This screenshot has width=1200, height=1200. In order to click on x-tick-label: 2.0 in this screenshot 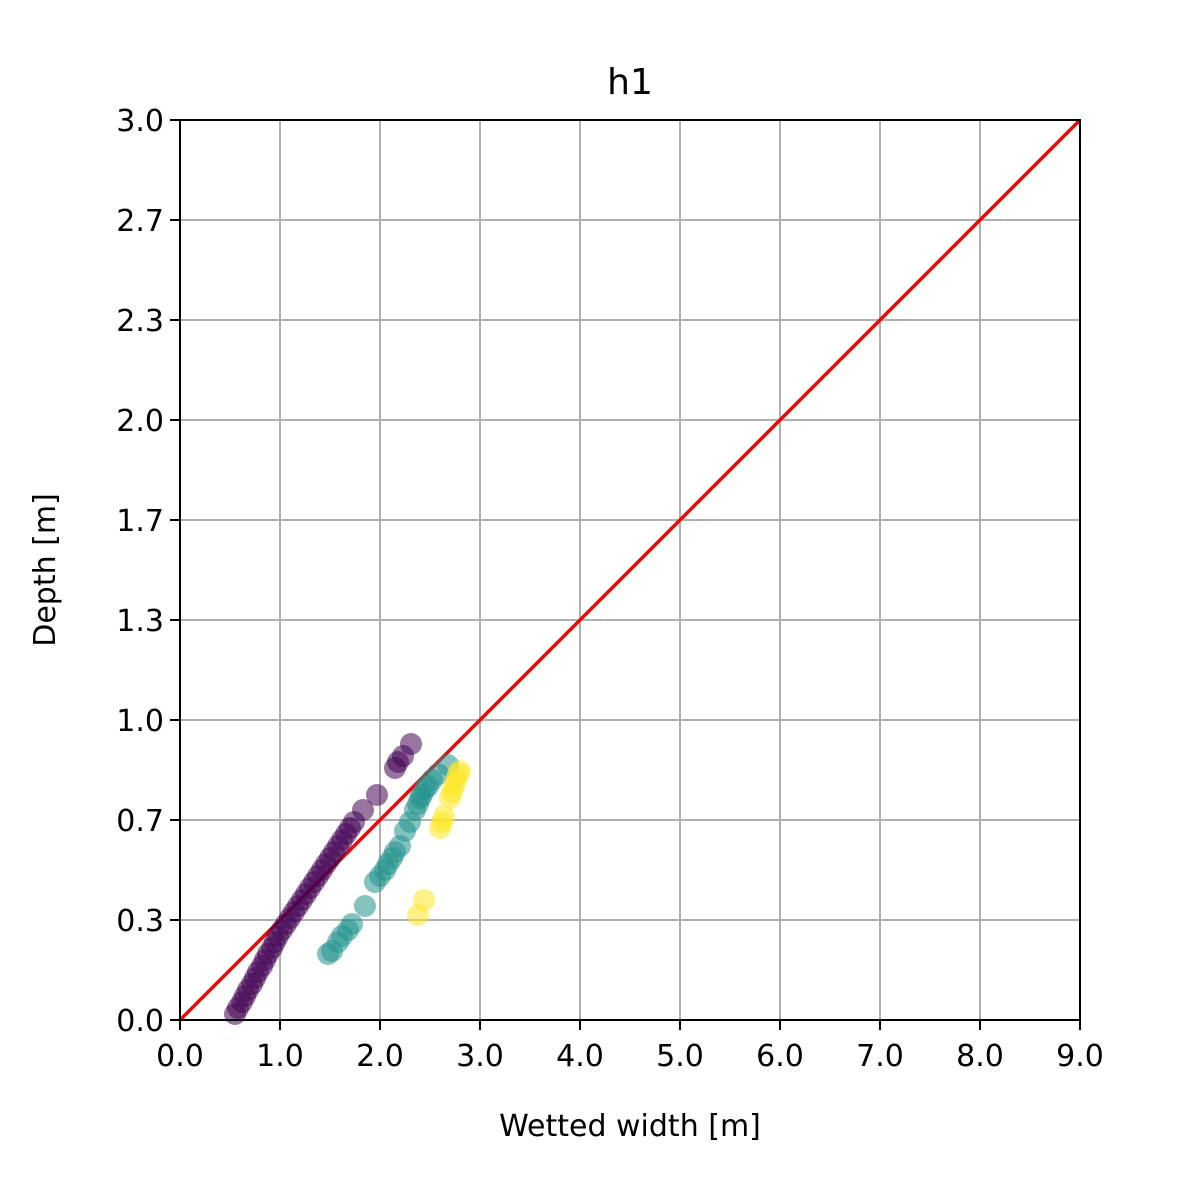, I will do `click(380, 1056)`.